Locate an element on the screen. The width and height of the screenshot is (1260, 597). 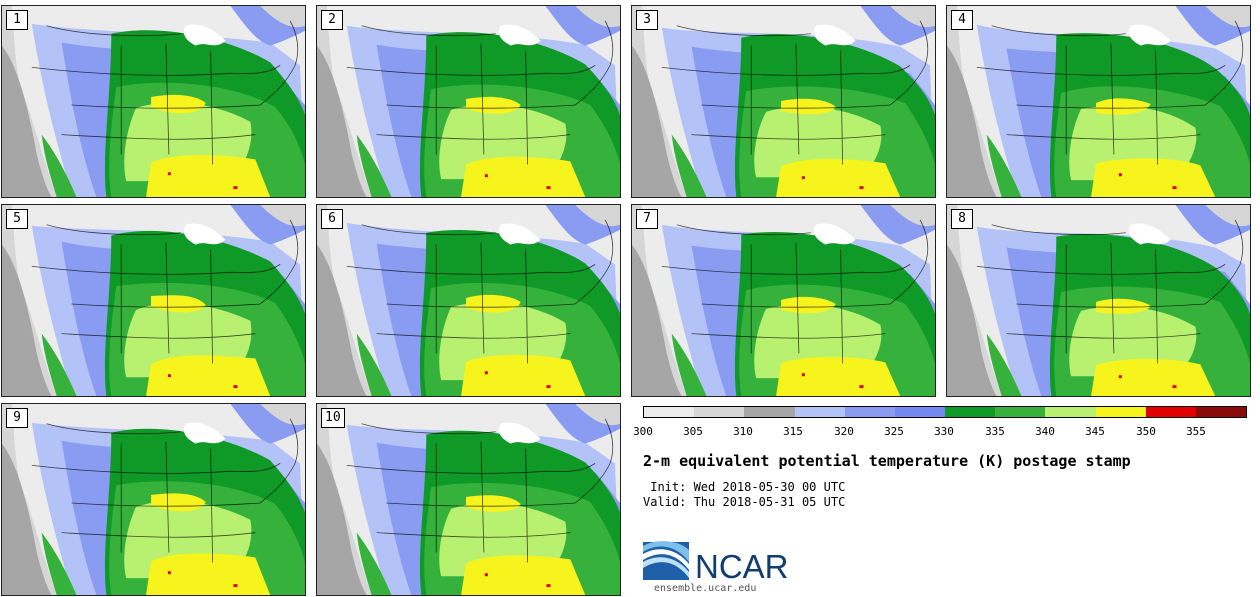
member-number: 3 is located at coordinates (647, 20).